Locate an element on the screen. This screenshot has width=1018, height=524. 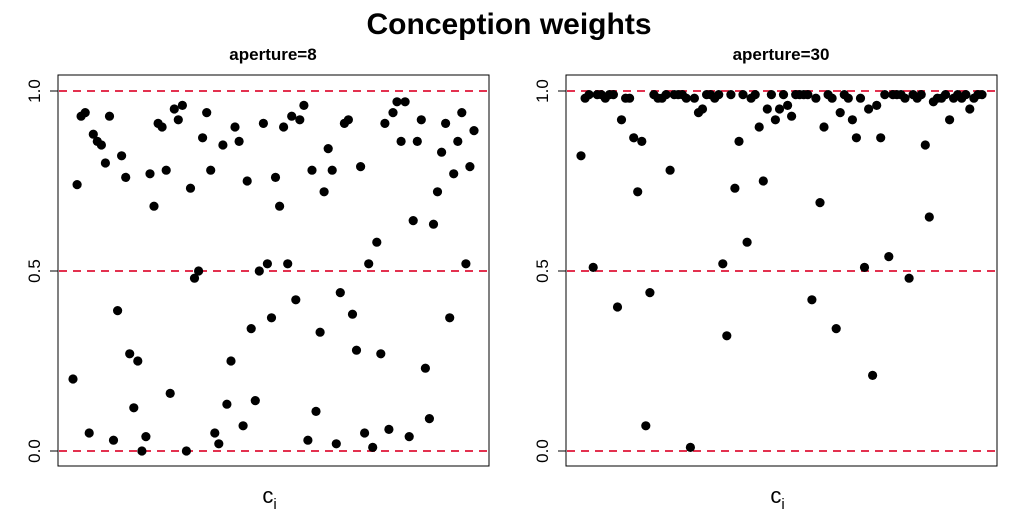
y-tick-label: 0.0 is located at coordinates (542, 451).